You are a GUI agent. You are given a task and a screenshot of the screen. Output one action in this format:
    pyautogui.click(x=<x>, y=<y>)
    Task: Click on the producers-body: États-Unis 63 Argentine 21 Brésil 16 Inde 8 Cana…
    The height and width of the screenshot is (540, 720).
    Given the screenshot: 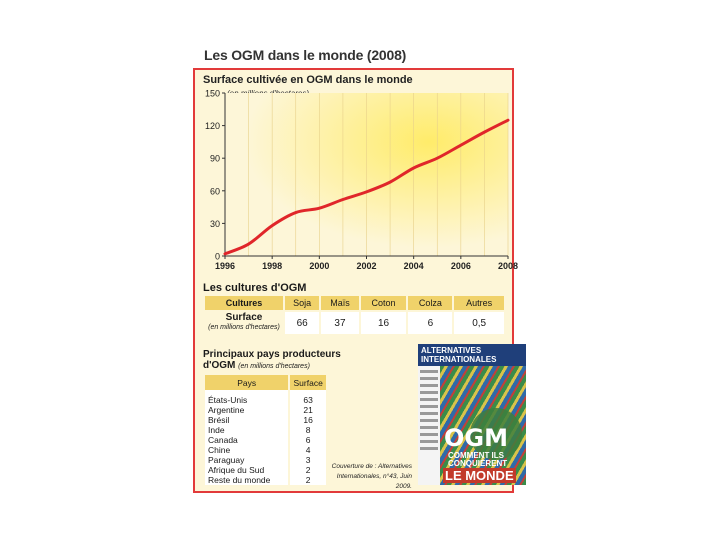 What is the action you would take?
    pyautogui.click(x=265, y=437)
    